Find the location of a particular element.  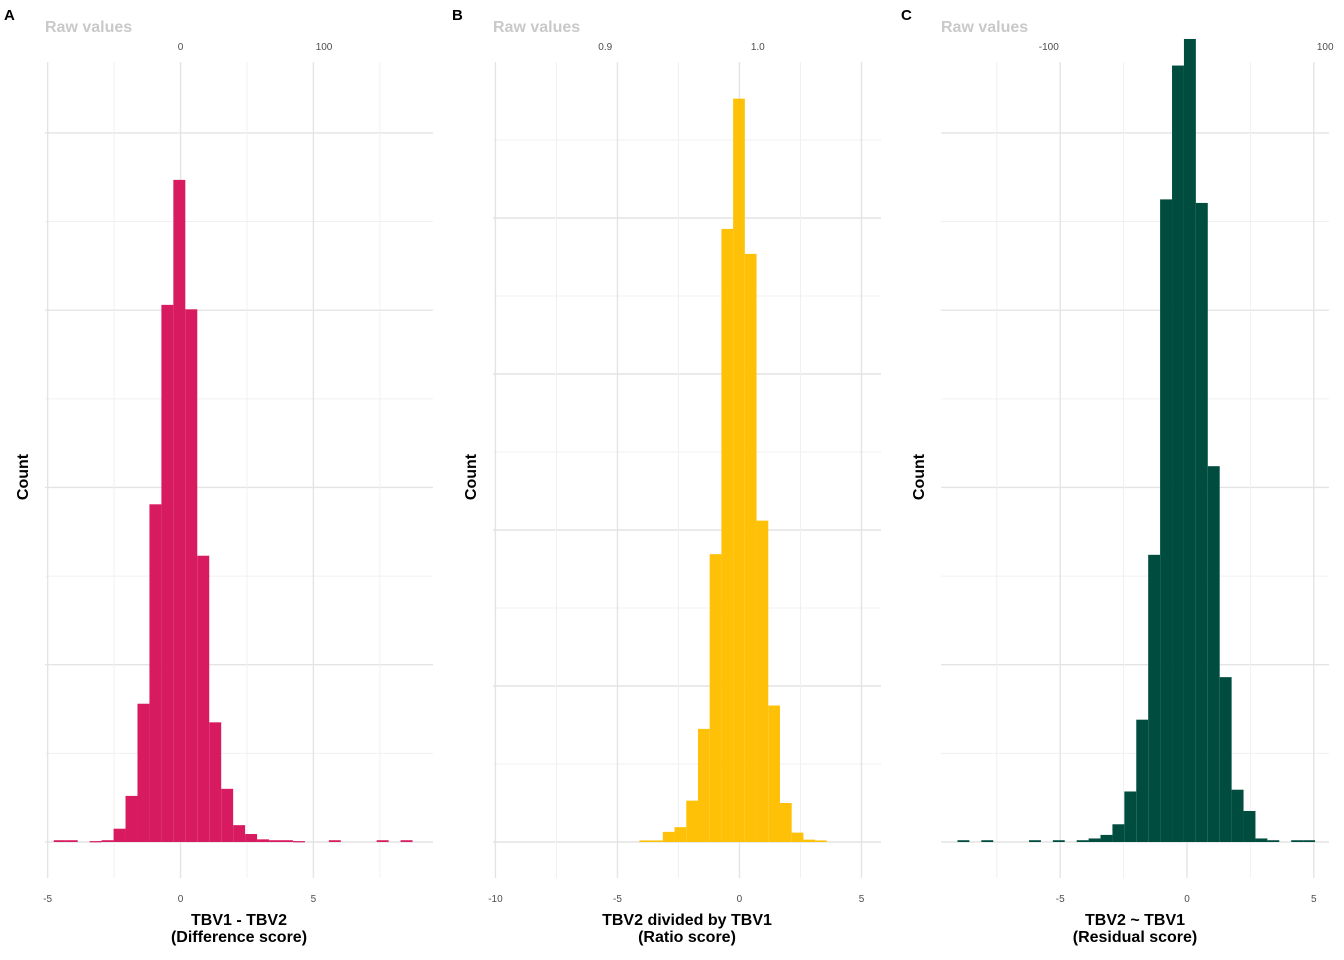

x-axis-subtitle: (Difference score) is located at coordinates (239, 937).